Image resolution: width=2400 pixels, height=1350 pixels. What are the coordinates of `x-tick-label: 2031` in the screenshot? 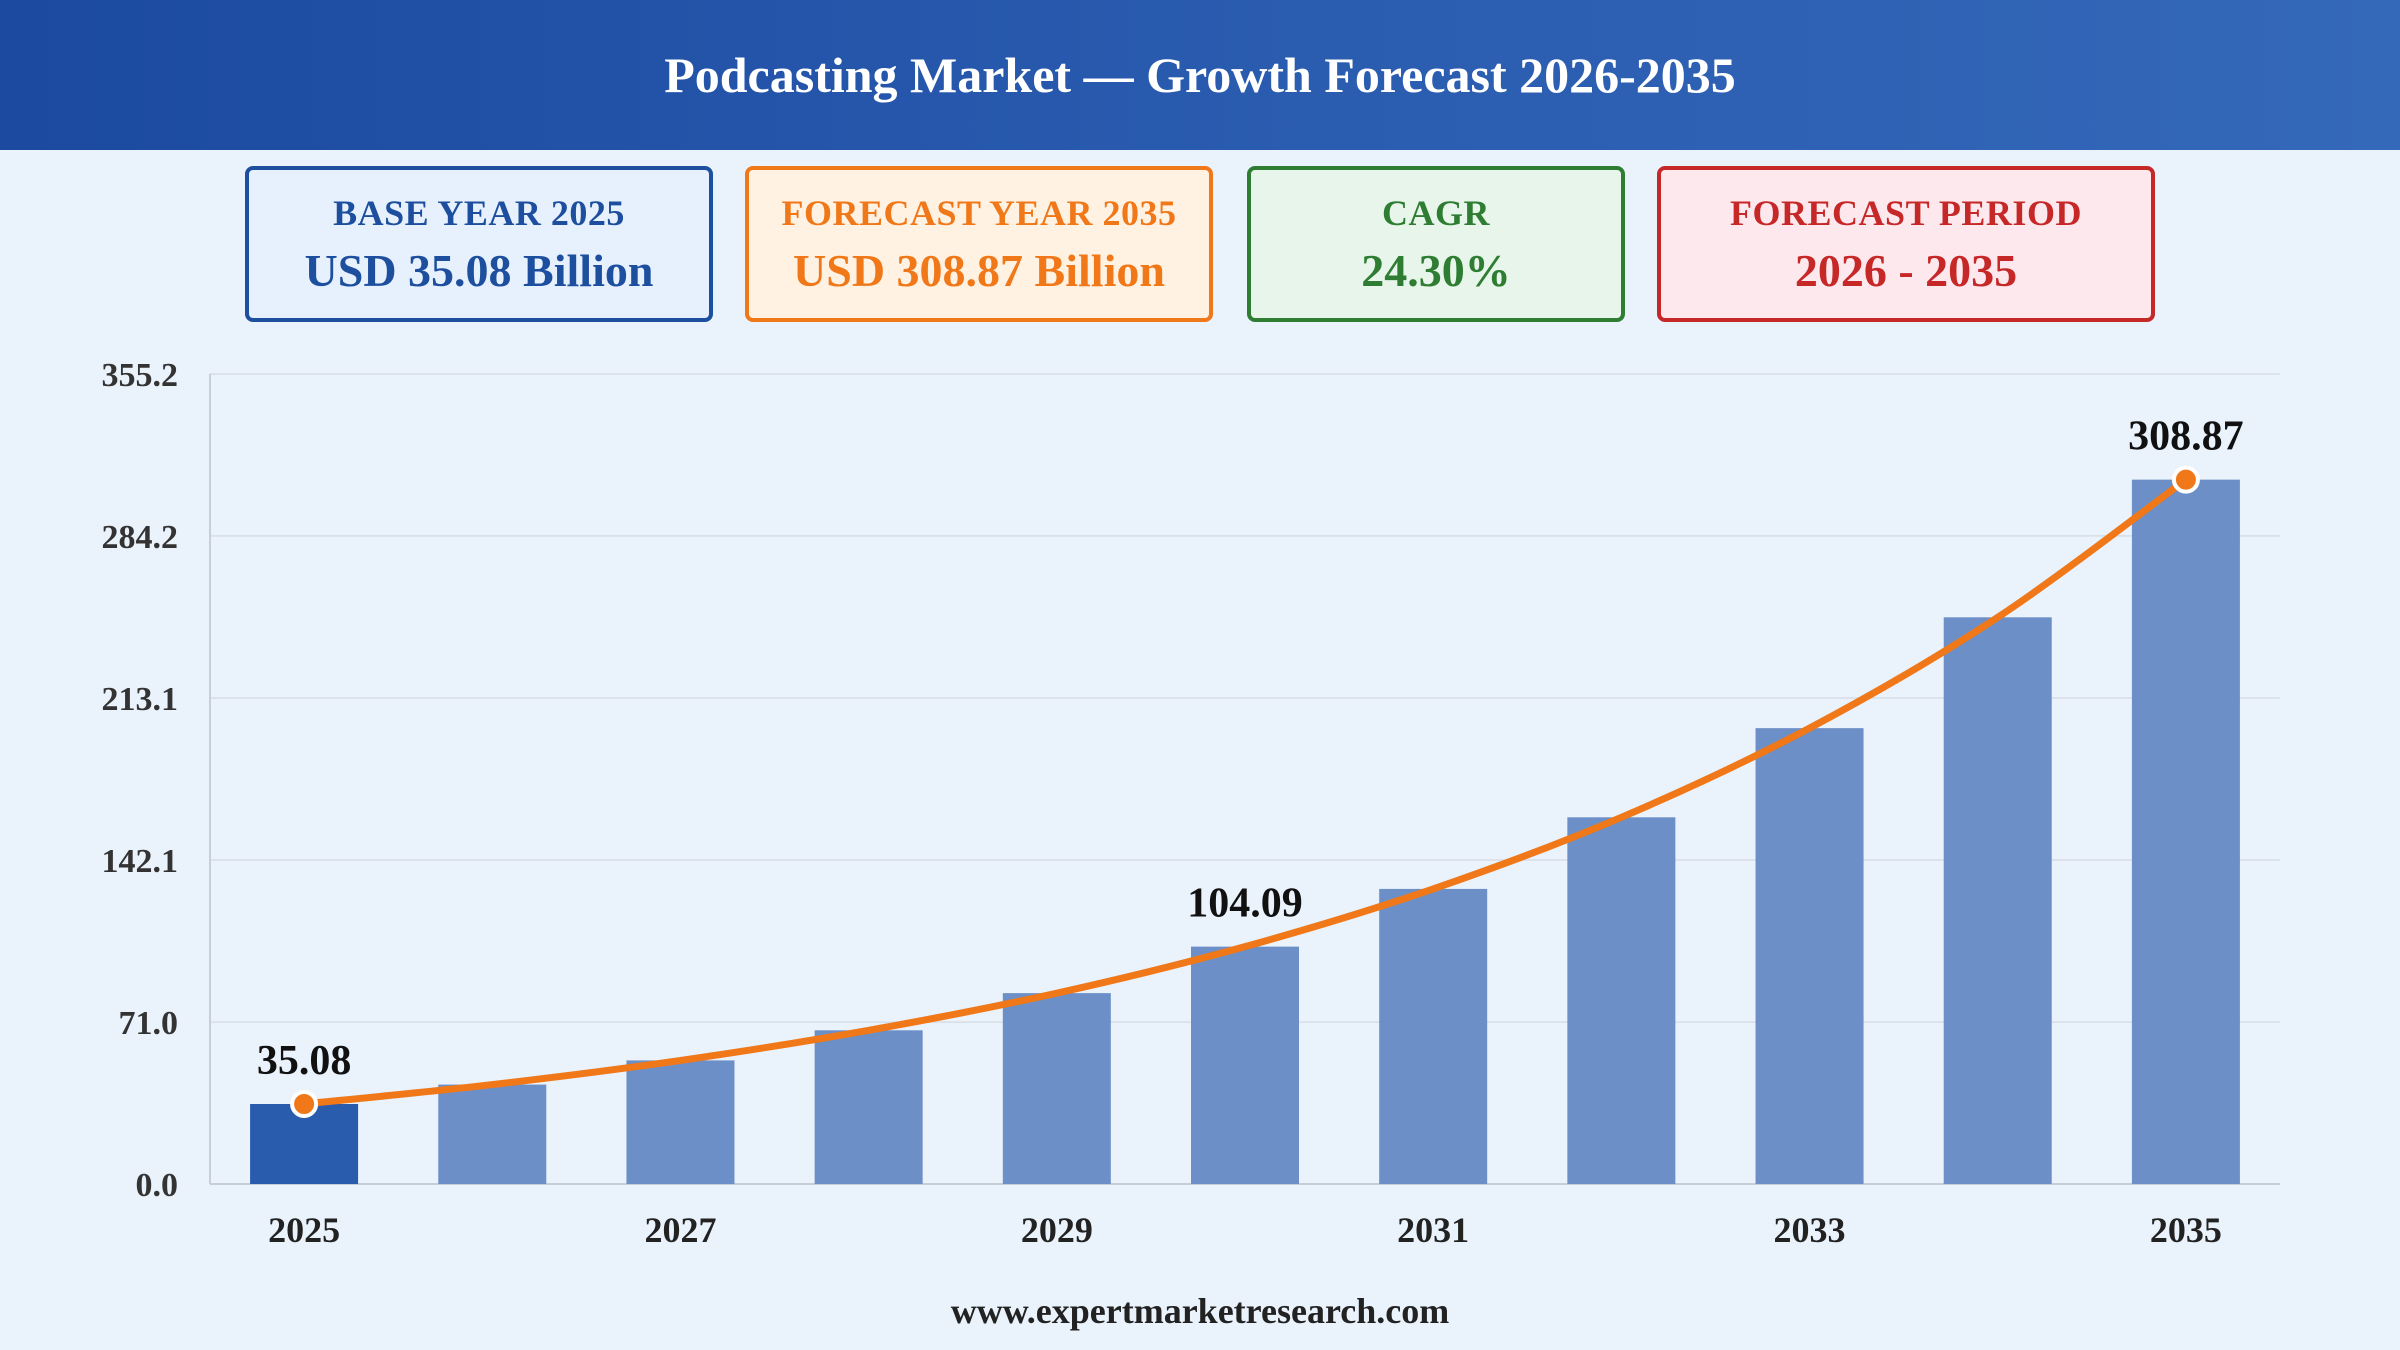 It's located at (1433, 1230).